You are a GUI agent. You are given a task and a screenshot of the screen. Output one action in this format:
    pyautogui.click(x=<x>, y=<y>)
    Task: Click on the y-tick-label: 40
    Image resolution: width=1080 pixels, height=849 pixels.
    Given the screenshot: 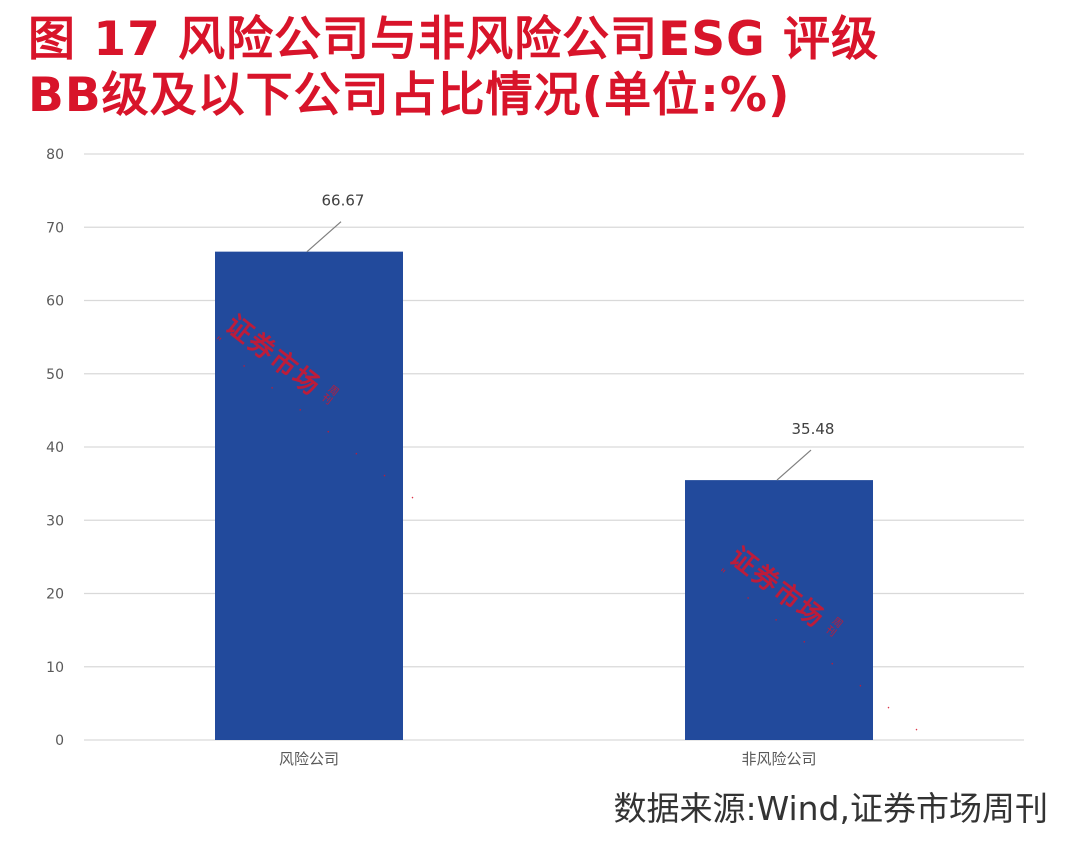 What is the action you would take?
    pyautogui.click(x=55, y=448)
    